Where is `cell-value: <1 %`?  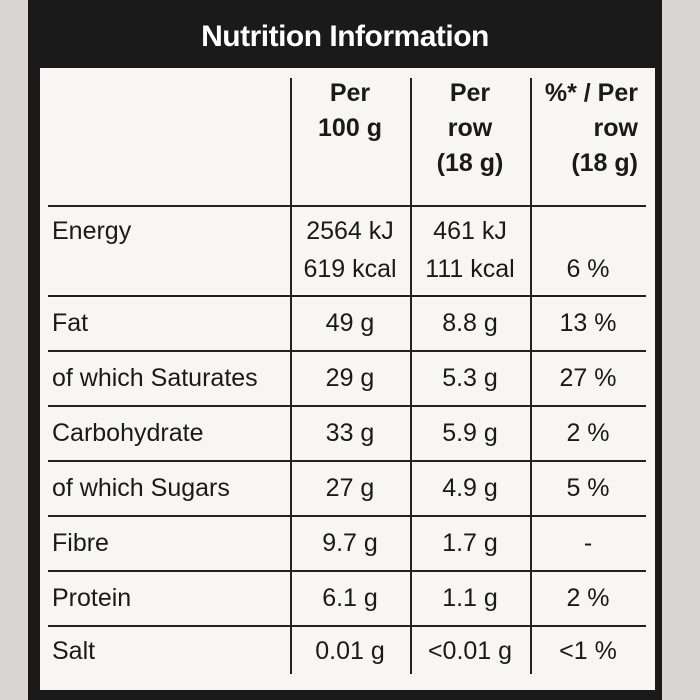 cell-value: <1 % is located at coordinates (588, 650).